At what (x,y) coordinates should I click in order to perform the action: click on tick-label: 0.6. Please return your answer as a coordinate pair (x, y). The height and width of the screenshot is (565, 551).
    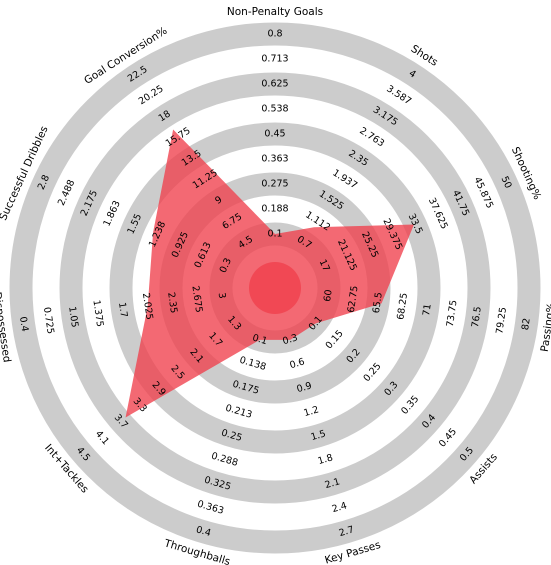
    Looking at the image, I should click on (297, 363).